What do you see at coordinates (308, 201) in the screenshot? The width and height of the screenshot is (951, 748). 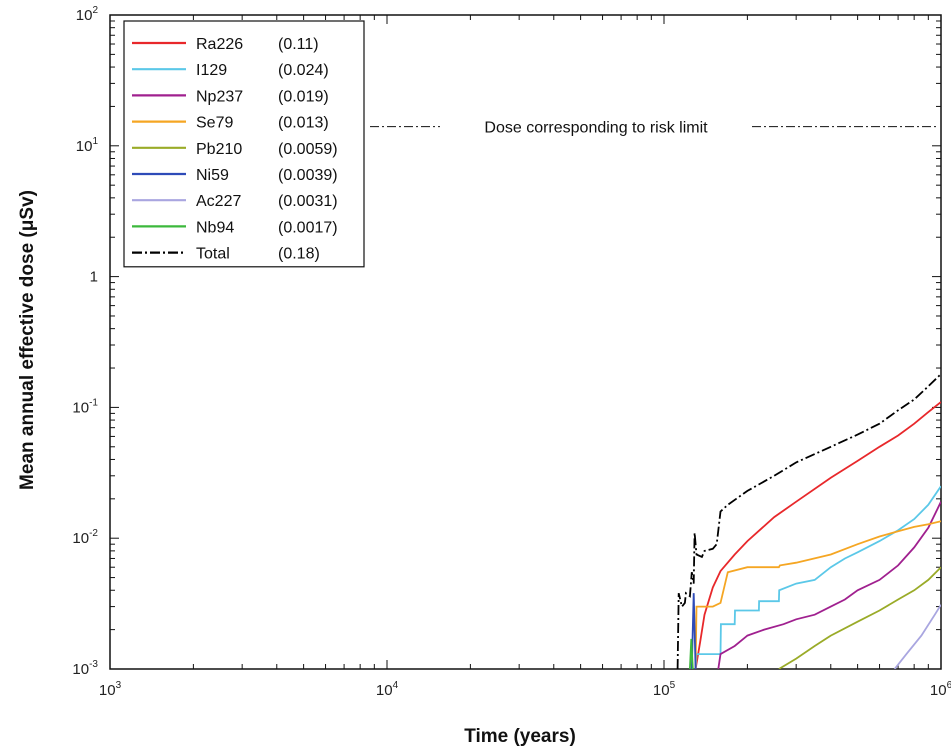 I see `legend-series-peak: (0.0031)` at bounding box center [308, 201].